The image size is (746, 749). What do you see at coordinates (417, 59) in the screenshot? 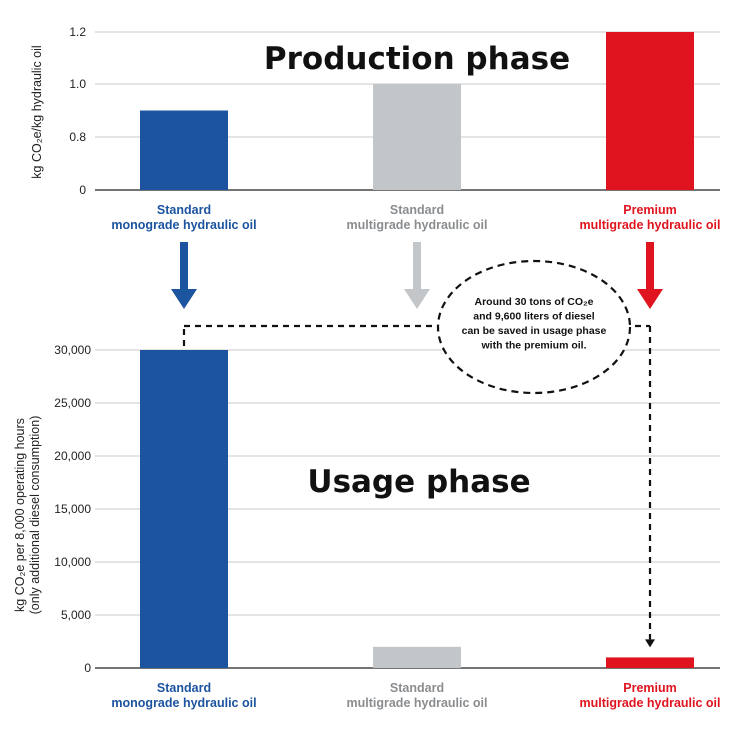
I see `production-phase-title: Production phase` at bounding box center [417, 59].